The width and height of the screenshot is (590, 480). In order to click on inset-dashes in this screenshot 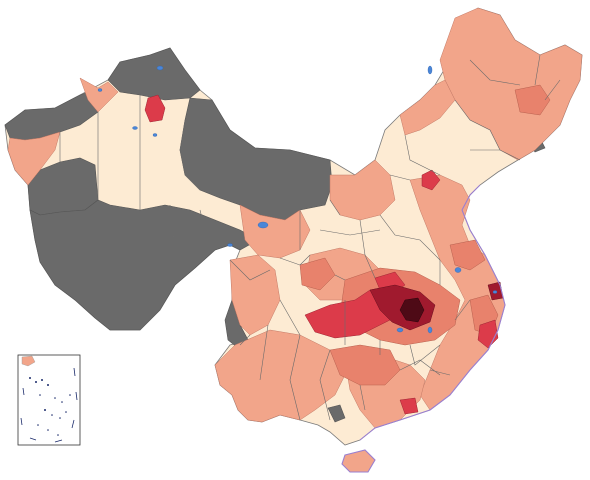, I will do `click(49, 405)`.